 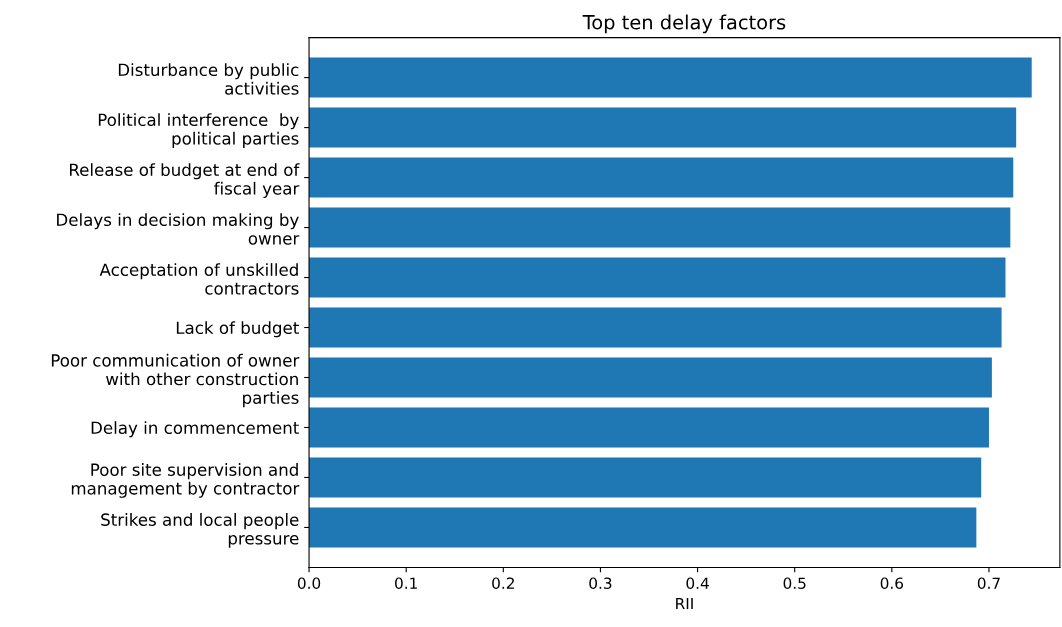 I want to click on y-tick-label: Poor site supervision and management by contractor, so click(x=185, y=480).